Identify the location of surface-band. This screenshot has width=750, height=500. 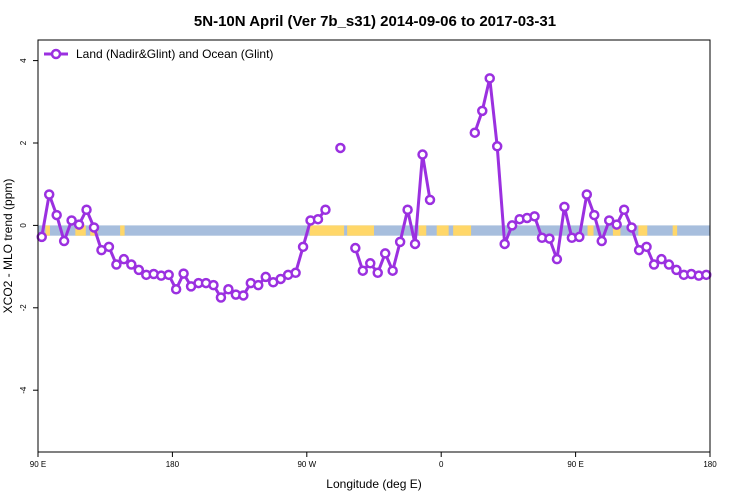
(374, 230).